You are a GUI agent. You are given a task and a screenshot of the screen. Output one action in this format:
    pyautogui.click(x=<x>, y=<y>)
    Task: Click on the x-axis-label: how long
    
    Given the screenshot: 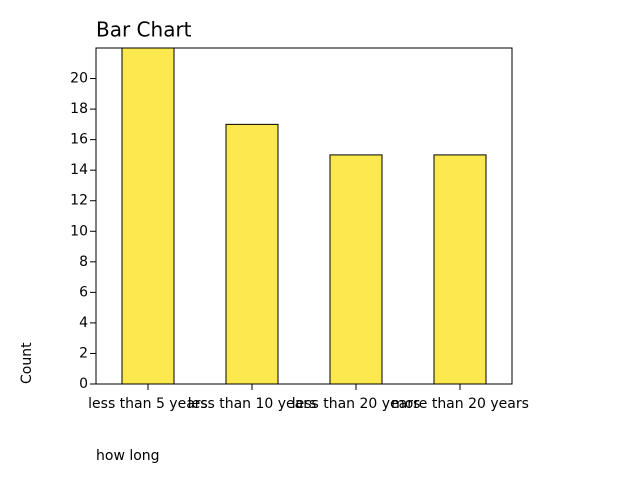 What is the action you would take?
    pyautogui.click(x=128, y=456)
    